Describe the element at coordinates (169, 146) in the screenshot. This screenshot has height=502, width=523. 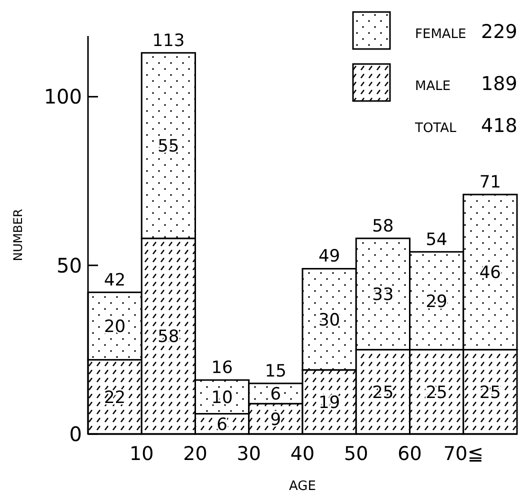
I see `data-label: 55` at that location.